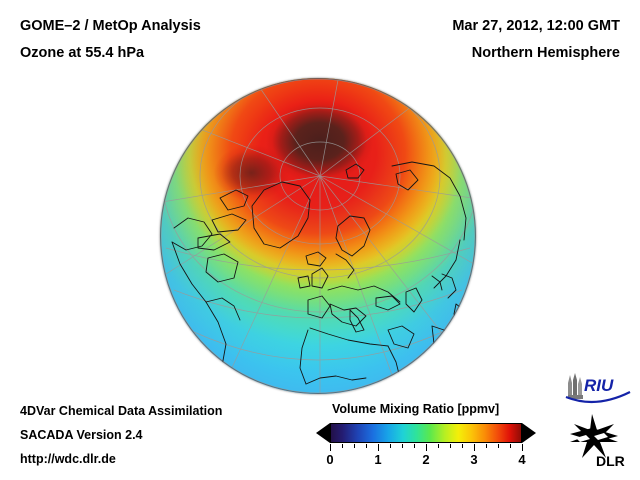 This screenshot has height=480, width=640. Describe the element at coordinates (323, 433) in the screenshot. I see `colorbar-extend-low-arrow` at that location.